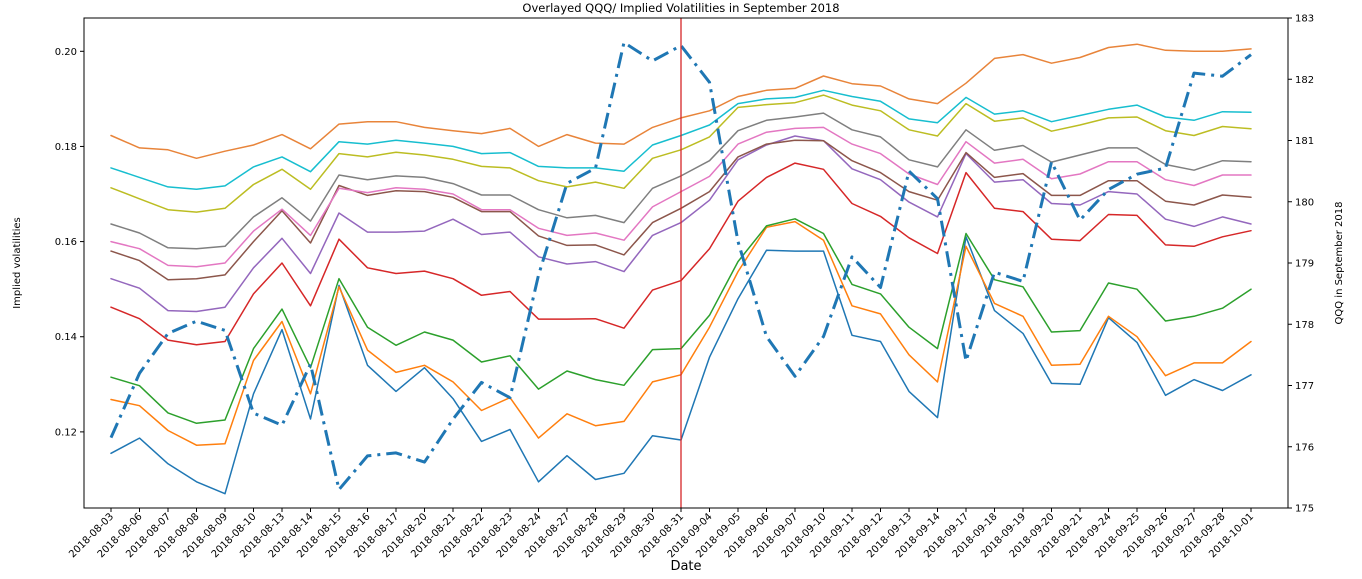 The width and height of the screenshot is (1362, 579). What do you see at coordinates (1304, 80) in the screenshot?
I see `right-tick-label: 182` at bounding box center [1304, 80].